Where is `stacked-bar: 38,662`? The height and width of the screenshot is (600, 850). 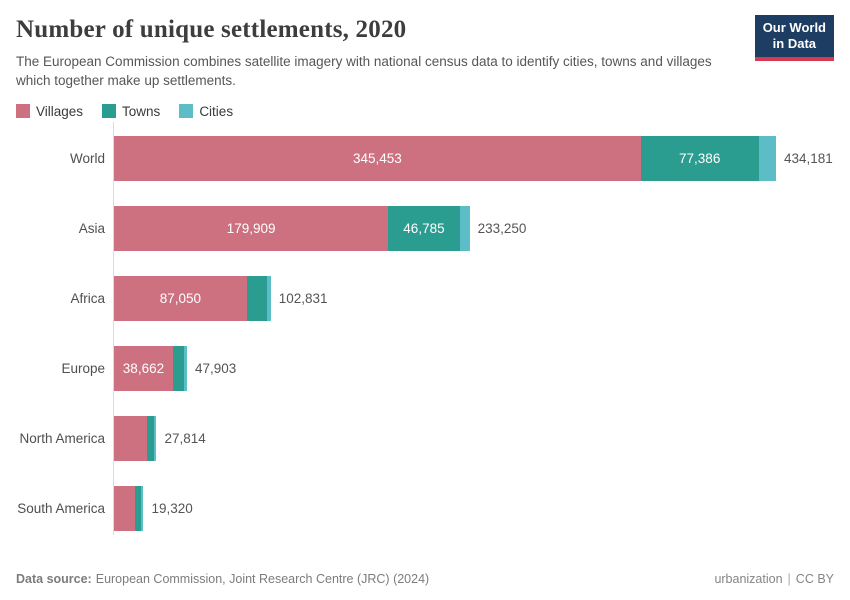 stacked-bar: 38,662 is located at coordinates (150, 368).